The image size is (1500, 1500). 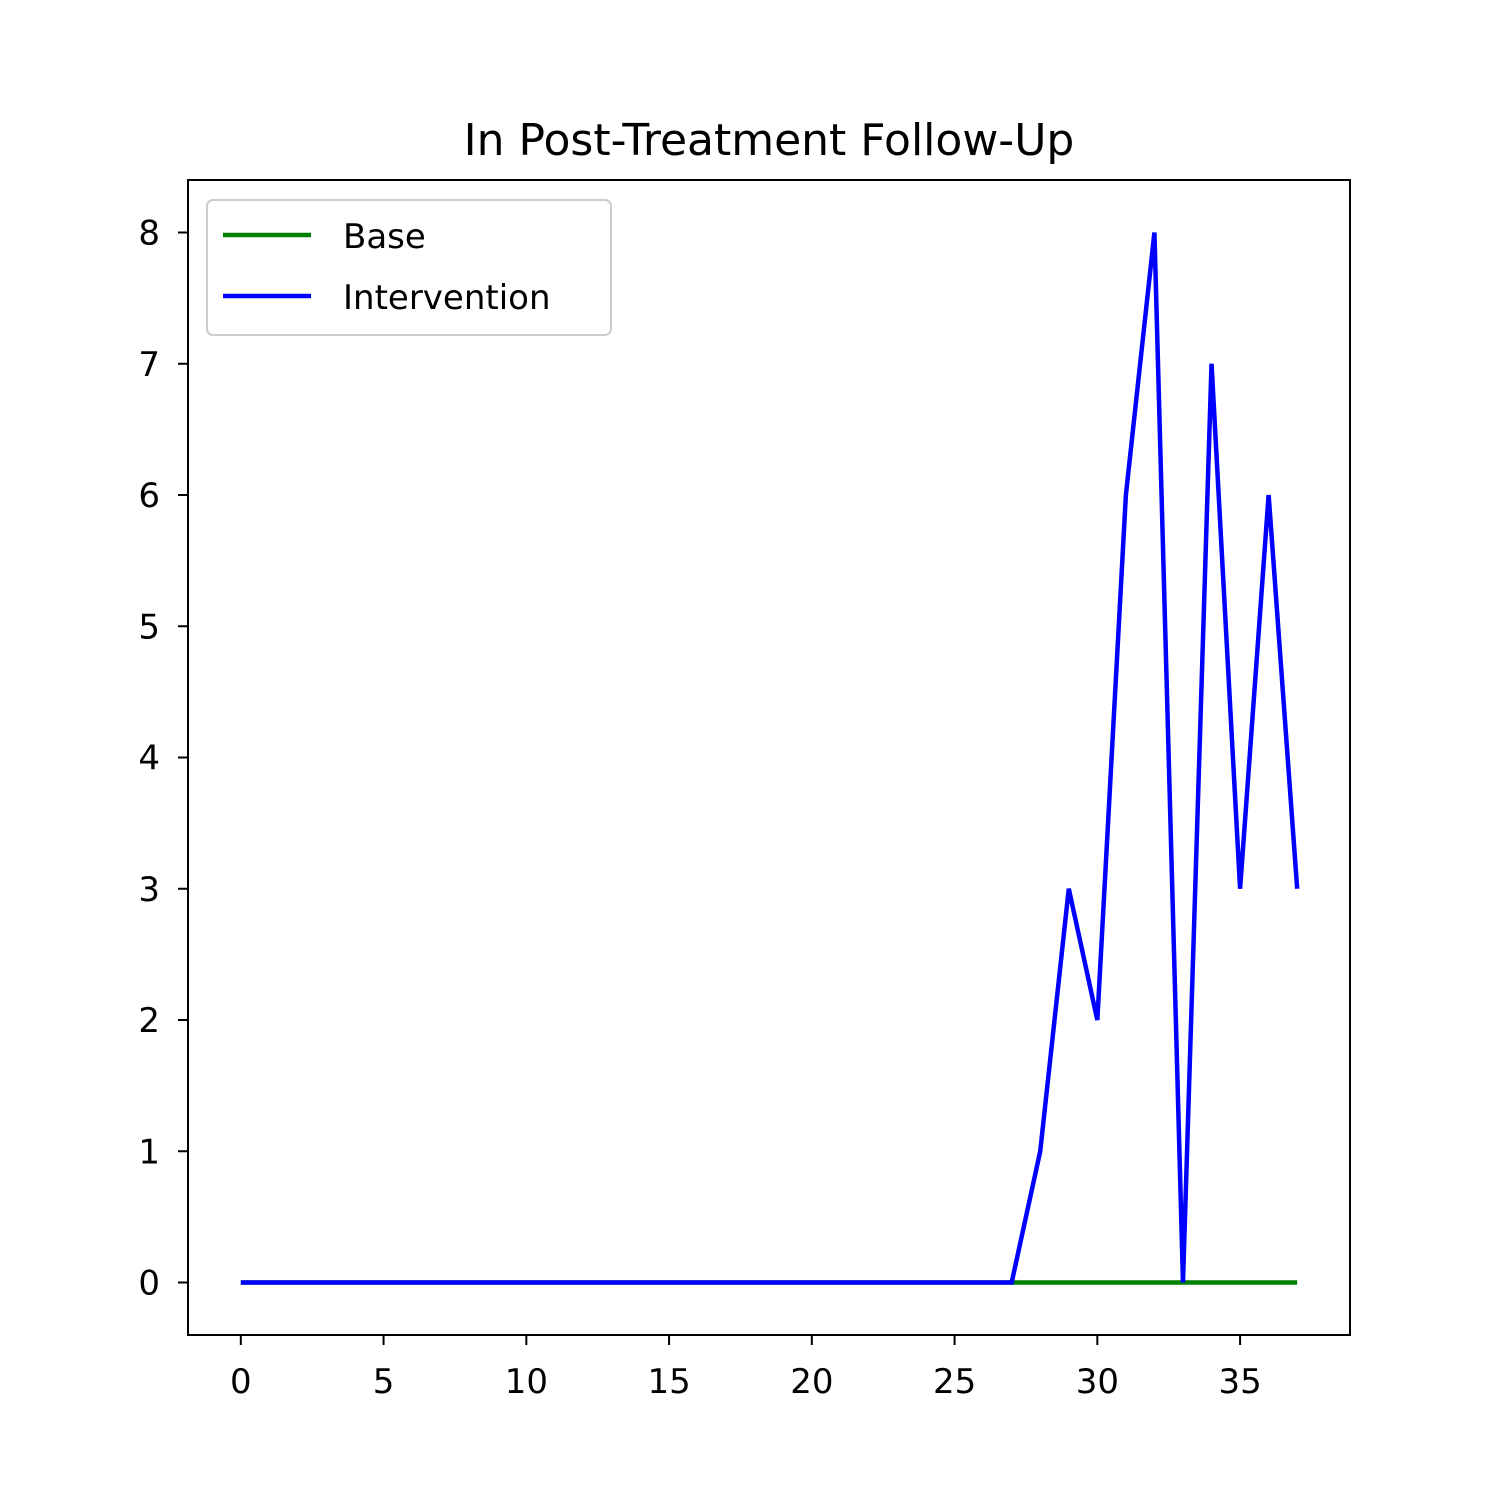 What do you see at coordinates (163, 759) in the screenshot?
I see `y-axis: 0 1 2 3 4 5 6 7 8` at bounding box center [163, 759].